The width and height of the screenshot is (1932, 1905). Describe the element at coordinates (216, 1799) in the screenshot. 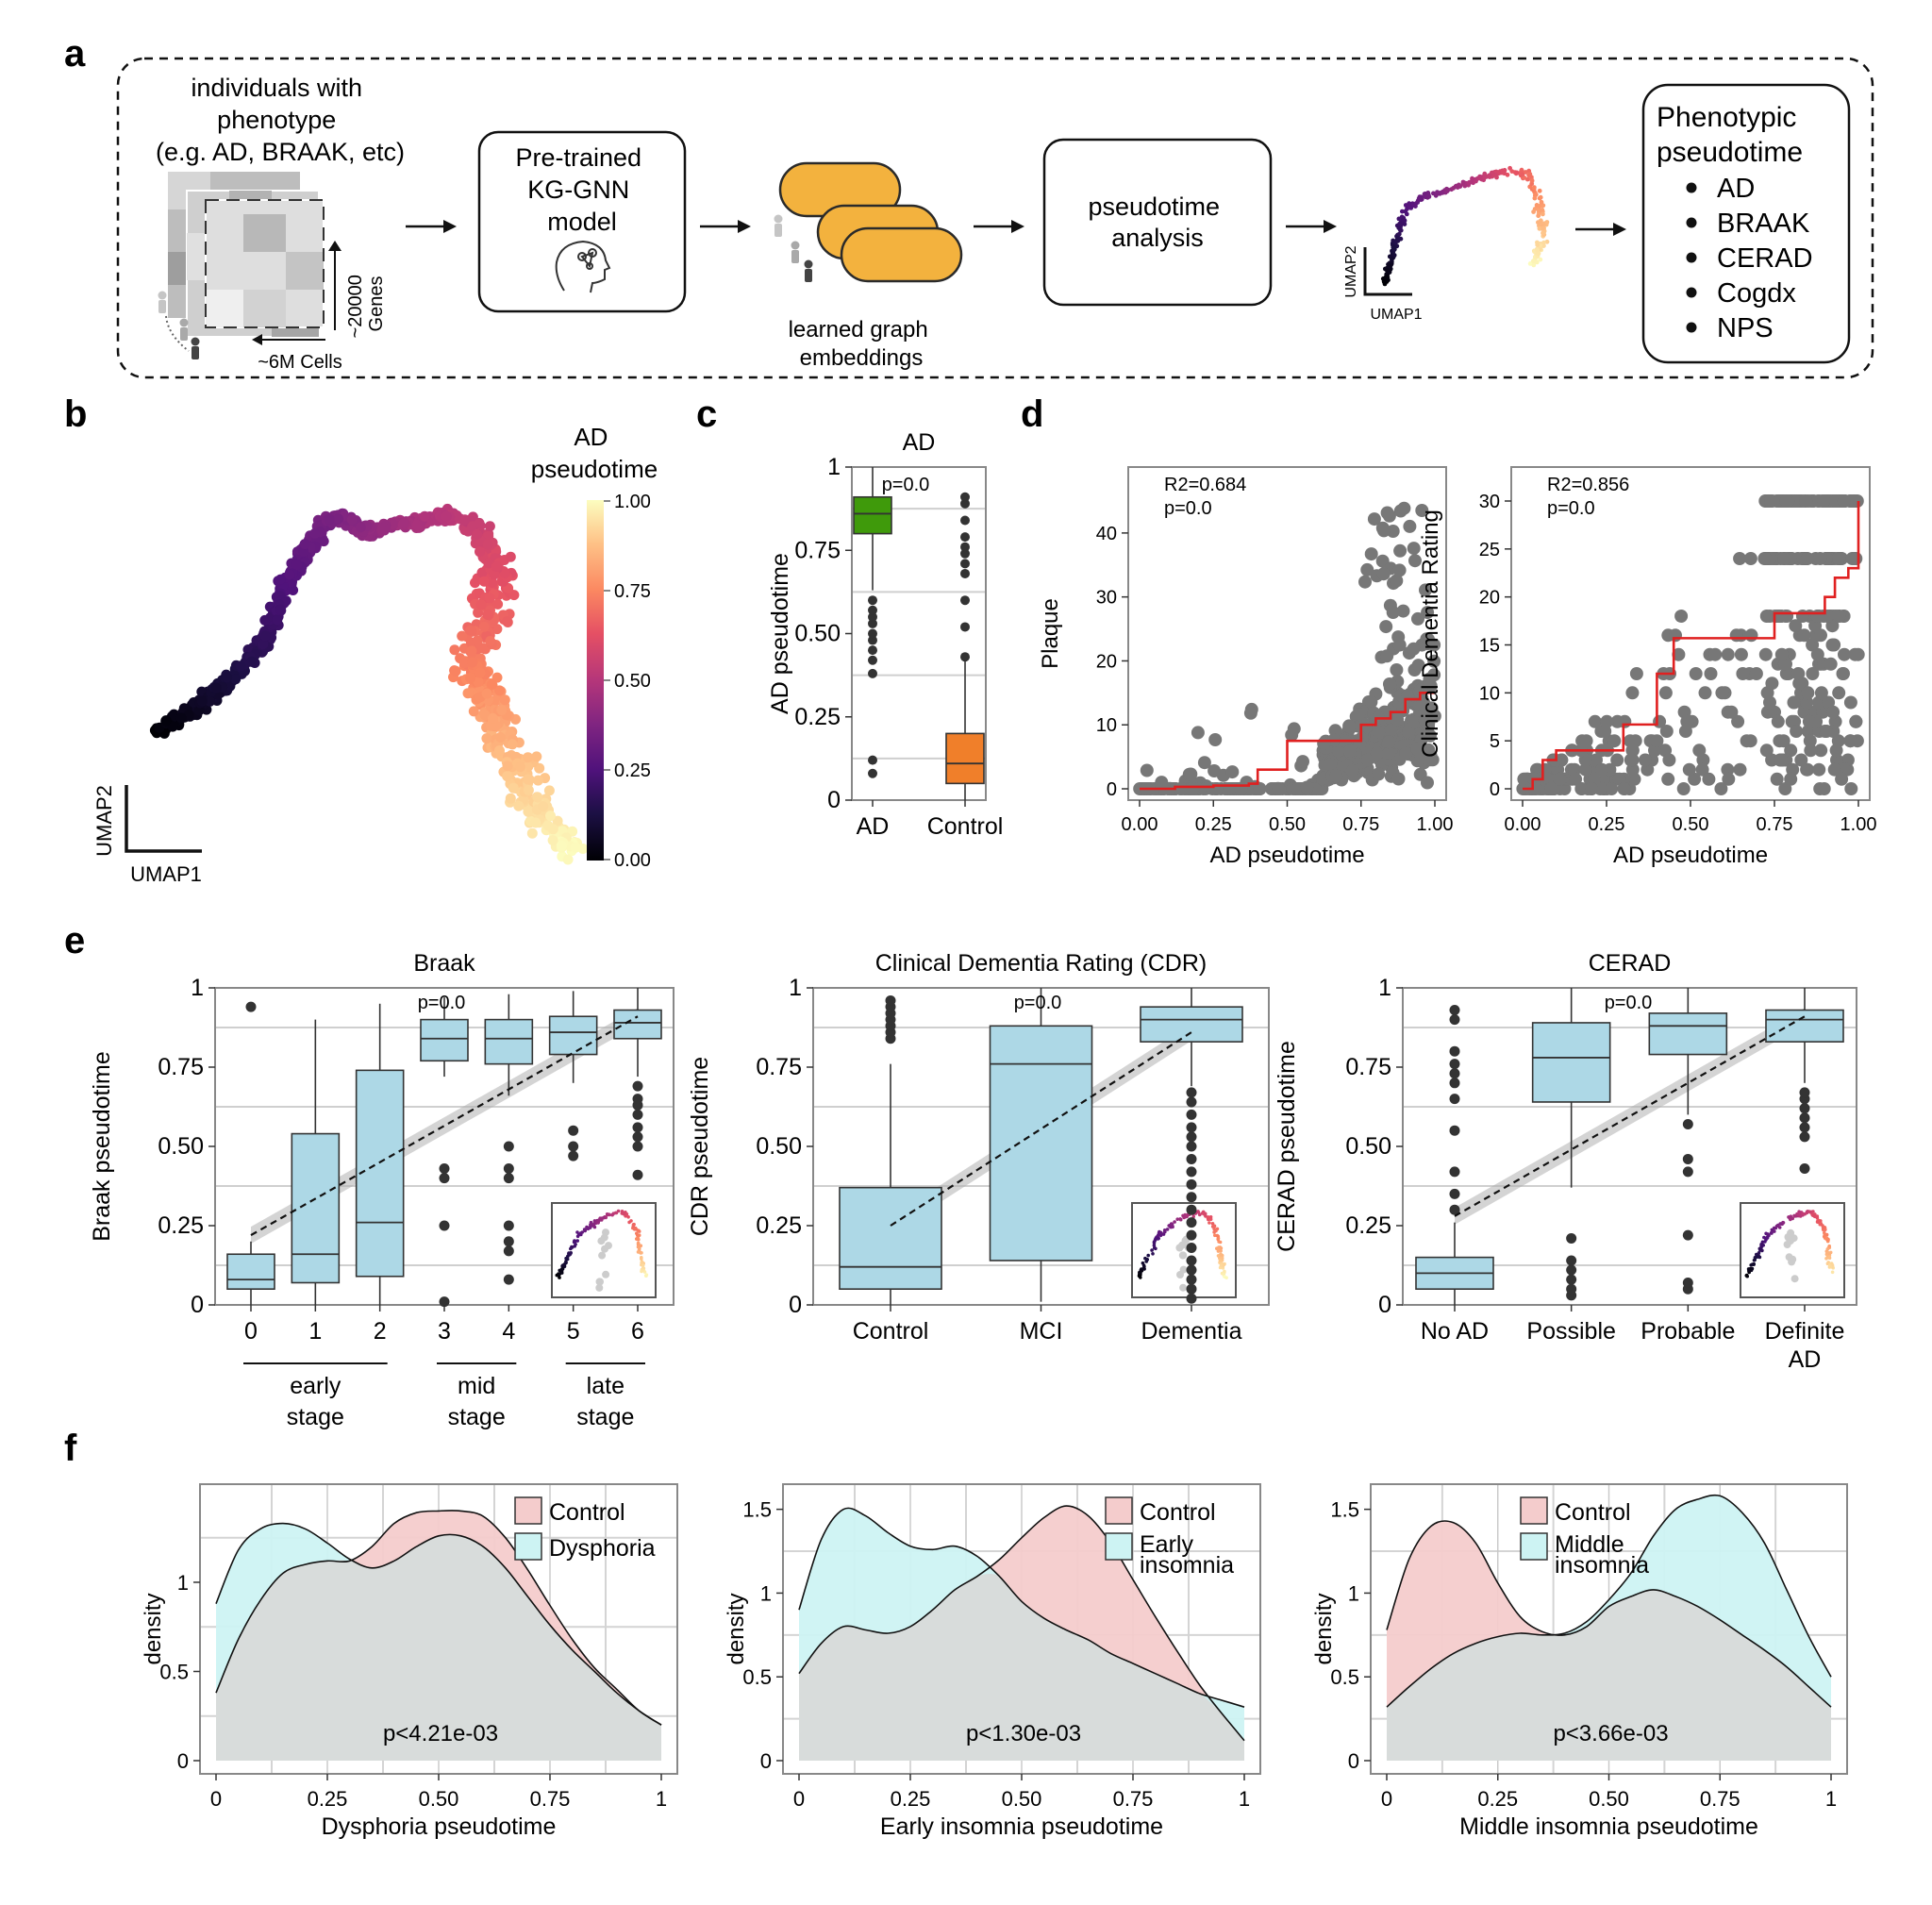

I see `x-tick-label: 0` at that location.